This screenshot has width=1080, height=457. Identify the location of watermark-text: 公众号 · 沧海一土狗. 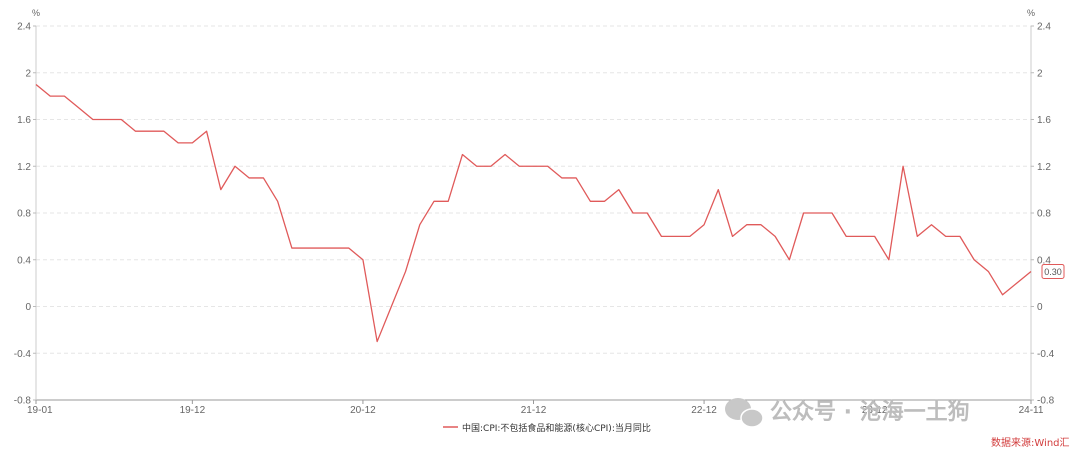
(870, 412).